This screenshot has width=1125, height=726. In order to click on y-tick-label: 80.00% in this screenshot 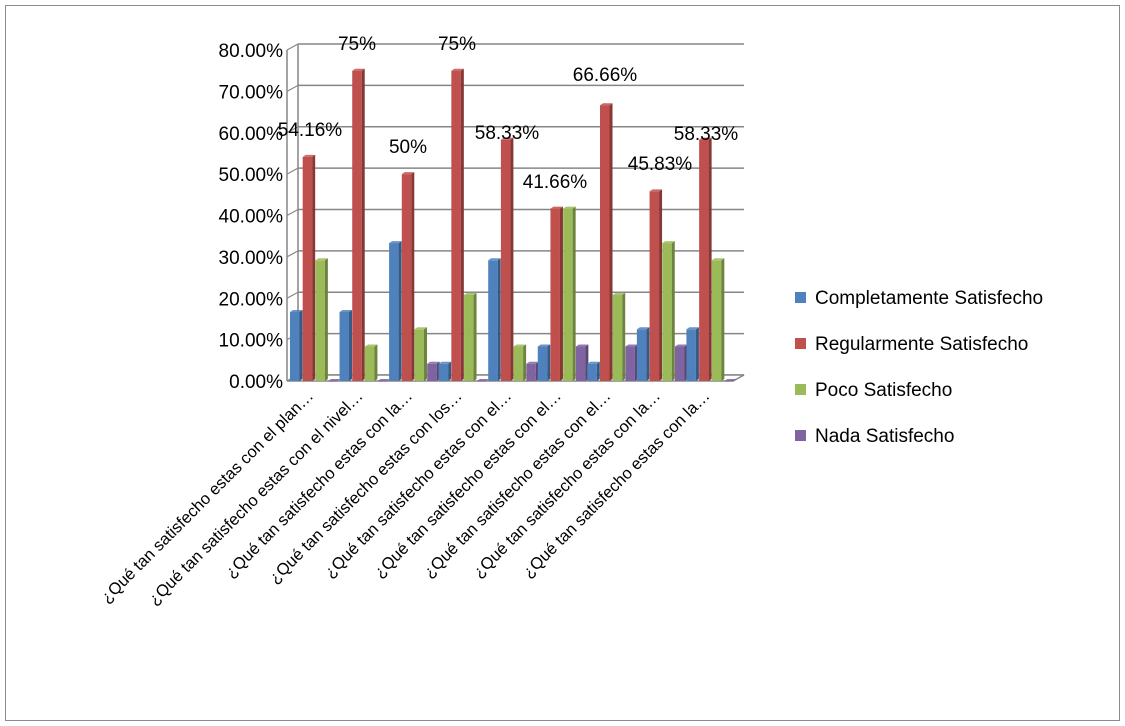, I will do `click(251, 51)`.